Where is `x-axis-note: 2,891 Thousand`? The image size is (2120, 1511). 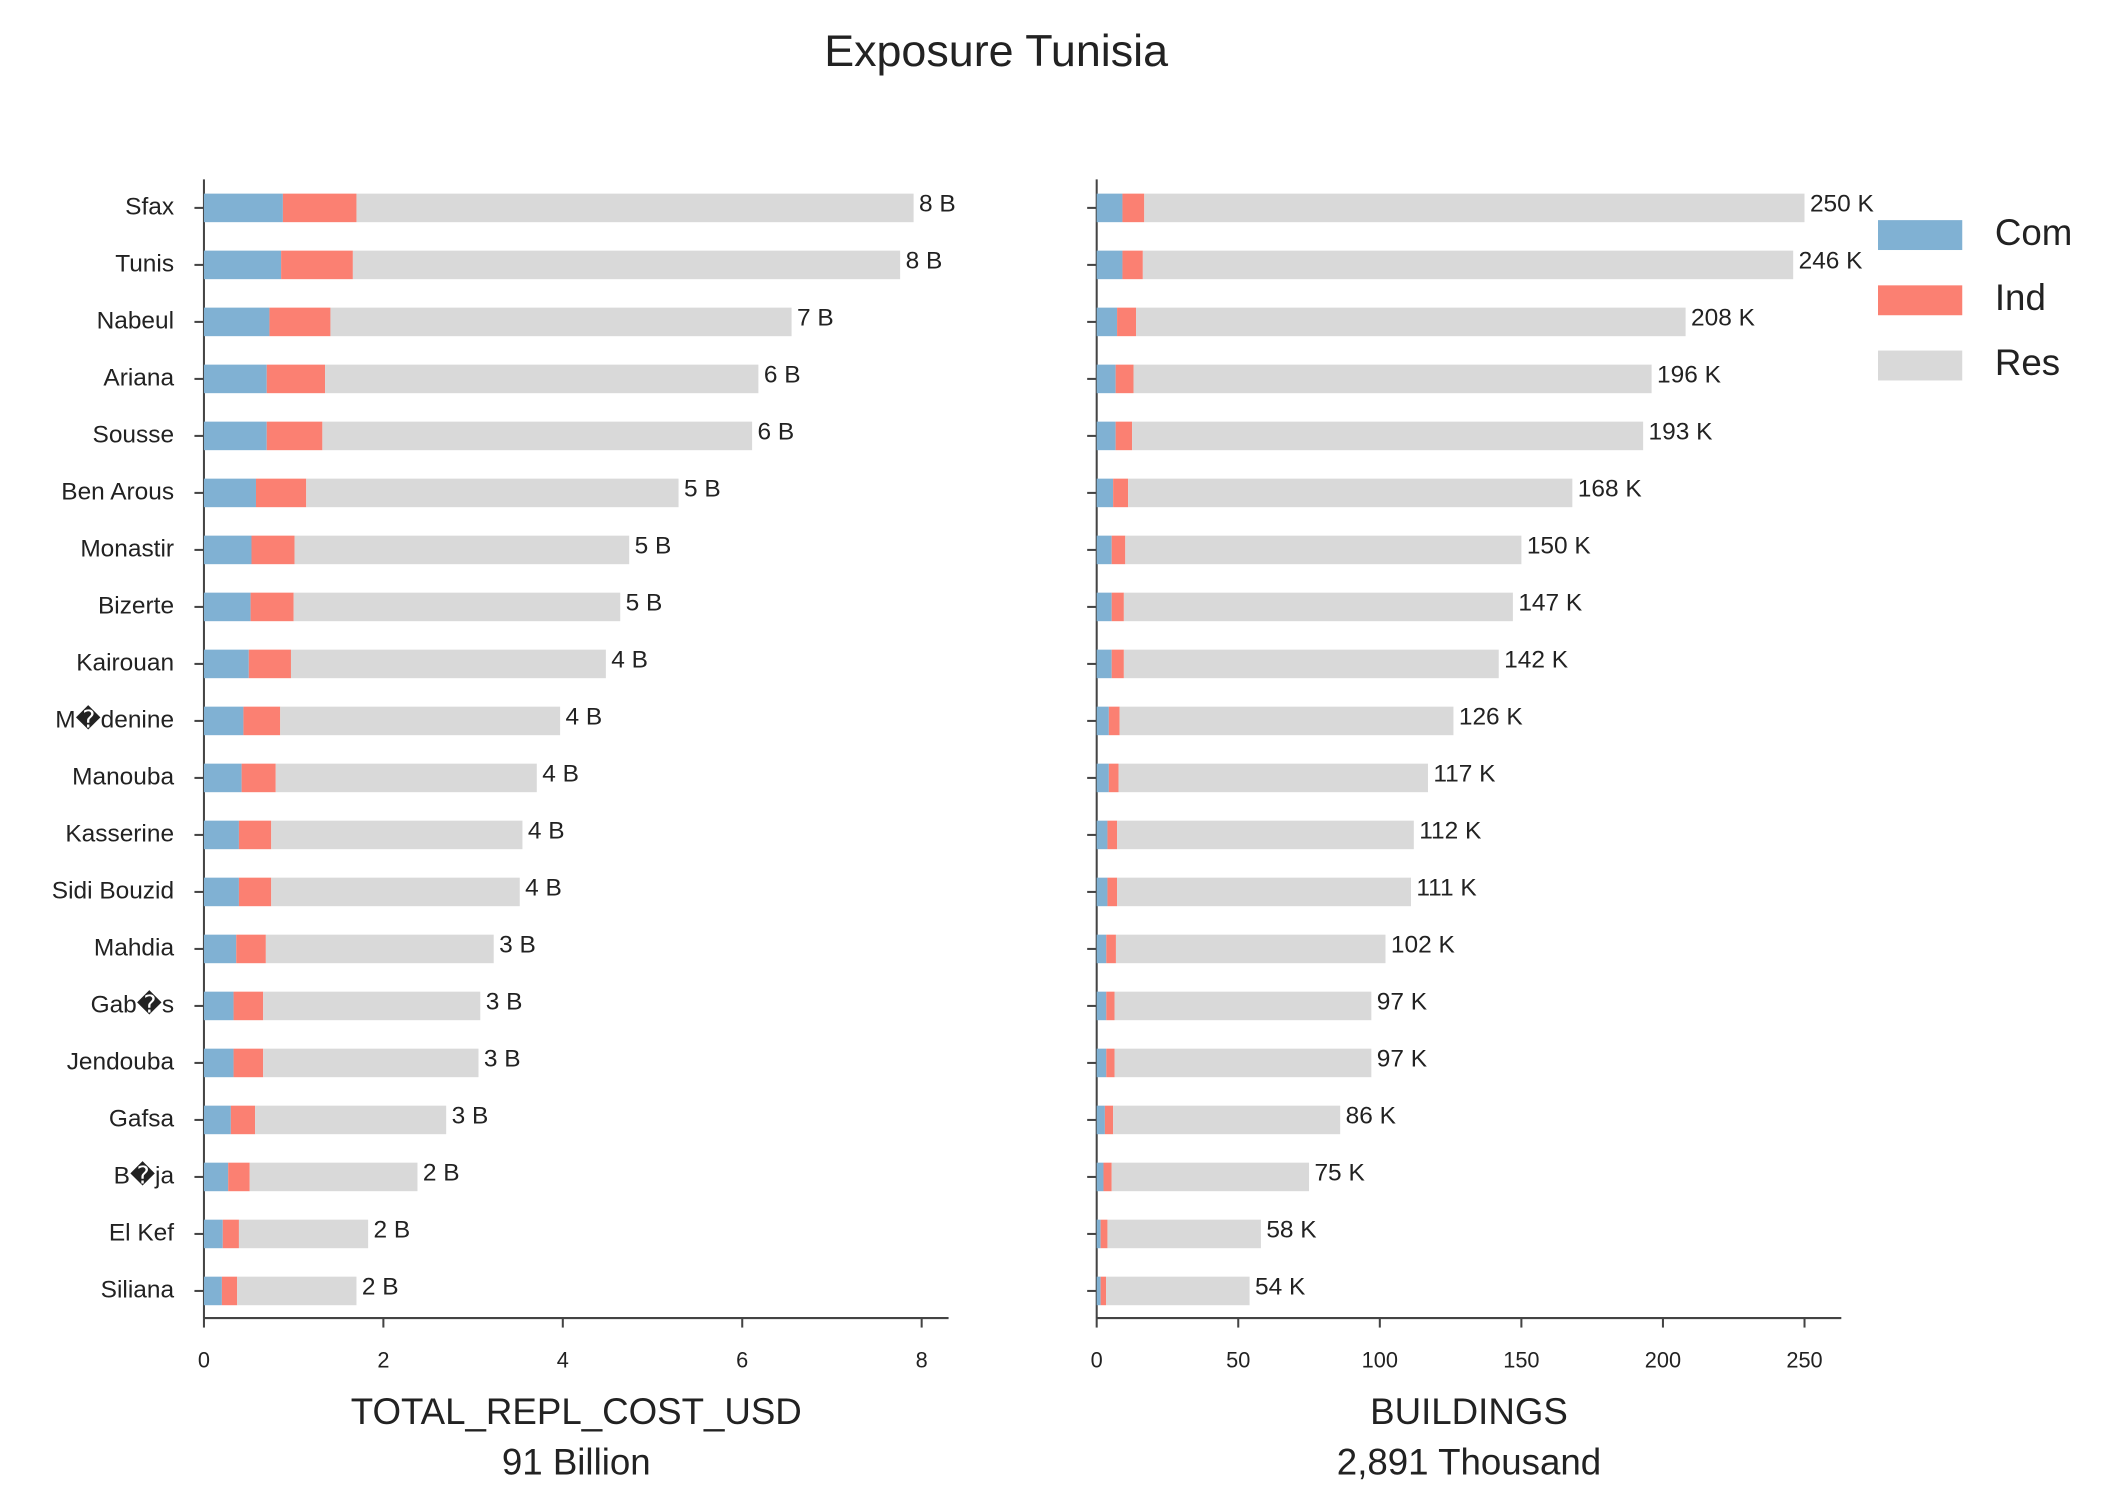
x-axis-note: 2,891 Thousand is located at coordinates (1469, 1461).